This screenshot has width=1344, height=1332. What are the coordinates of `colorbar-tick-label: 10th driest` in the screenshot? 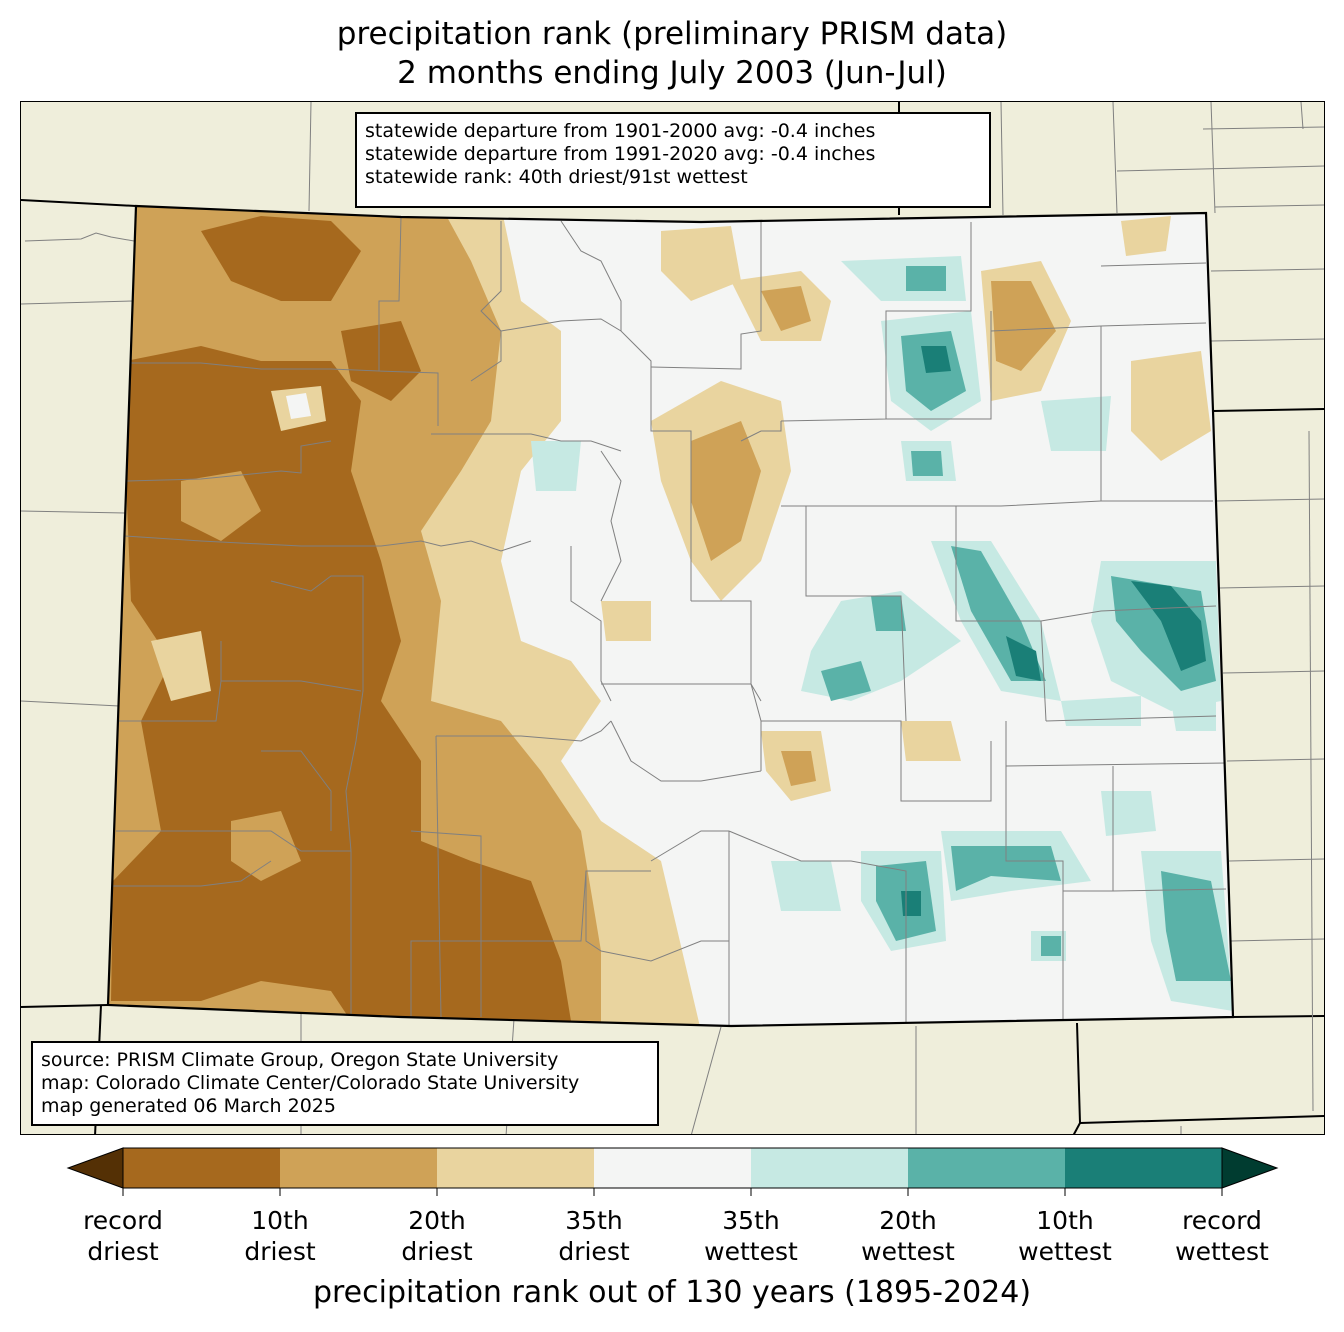 It's located at (280, 1236).